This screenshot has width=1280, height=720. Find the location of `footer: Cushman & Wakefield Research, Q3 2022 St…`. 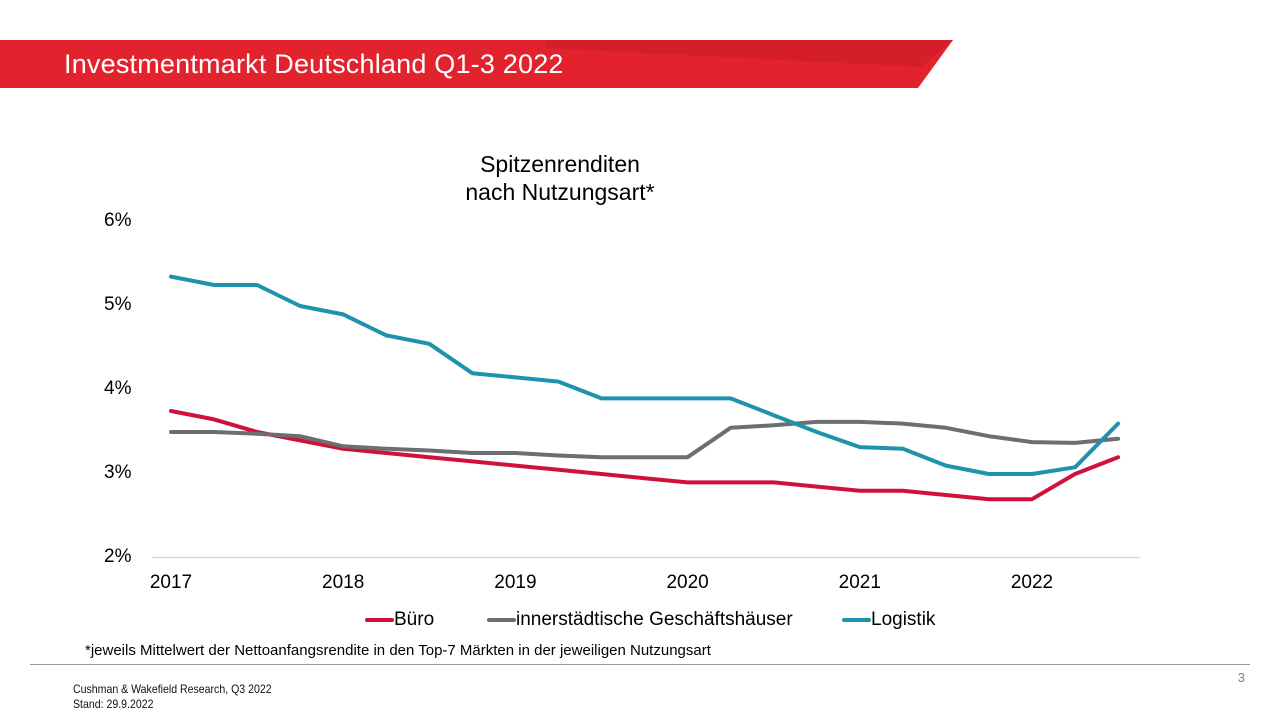

footer: Cushman & Wakefield Research, Q3 2022 St… is located at coordinates (172, 697).